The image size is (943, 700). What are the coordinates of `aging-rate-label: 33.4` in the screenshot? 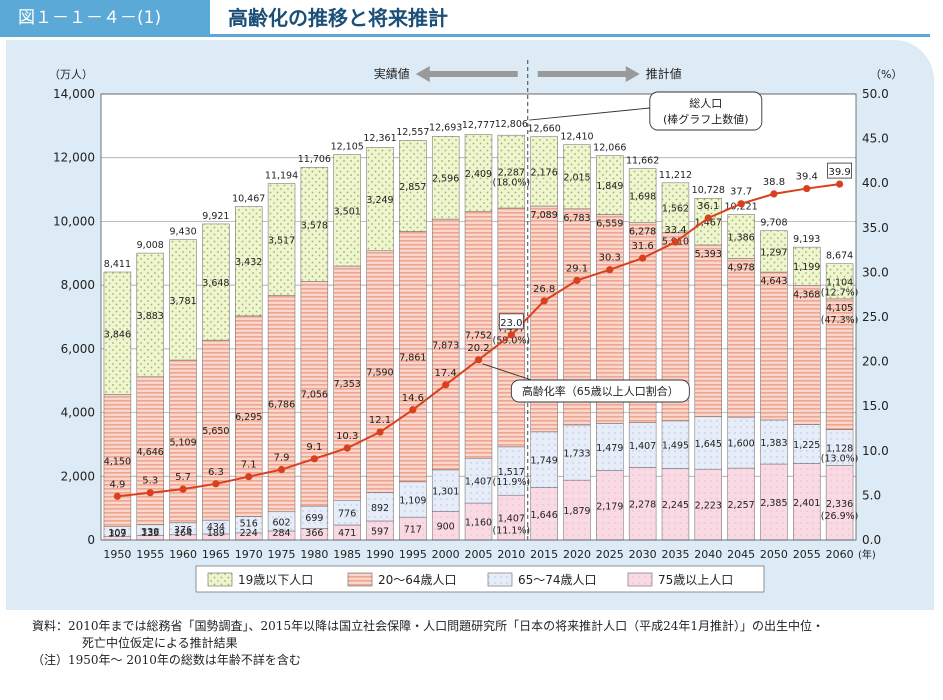 It's located at (675, 230).